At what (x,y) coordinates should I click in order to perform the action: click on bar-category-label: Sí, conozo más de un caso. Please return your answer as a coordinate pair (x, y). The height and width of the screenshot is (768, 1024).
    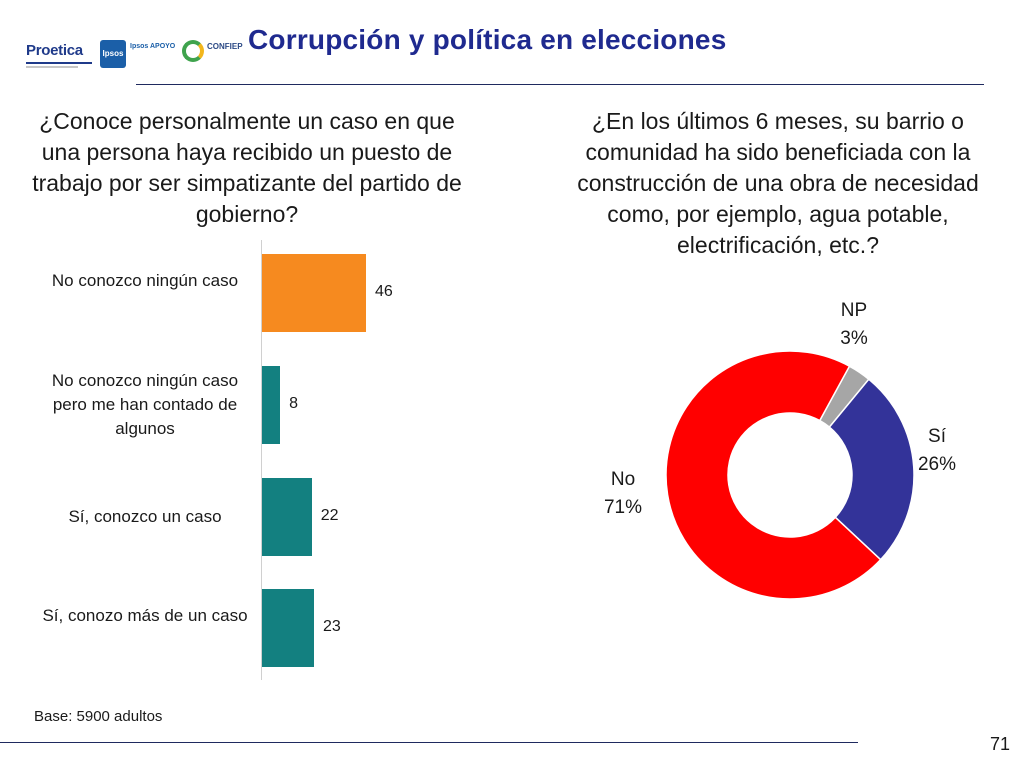
    Looking at the image, I should click on (145, 615).